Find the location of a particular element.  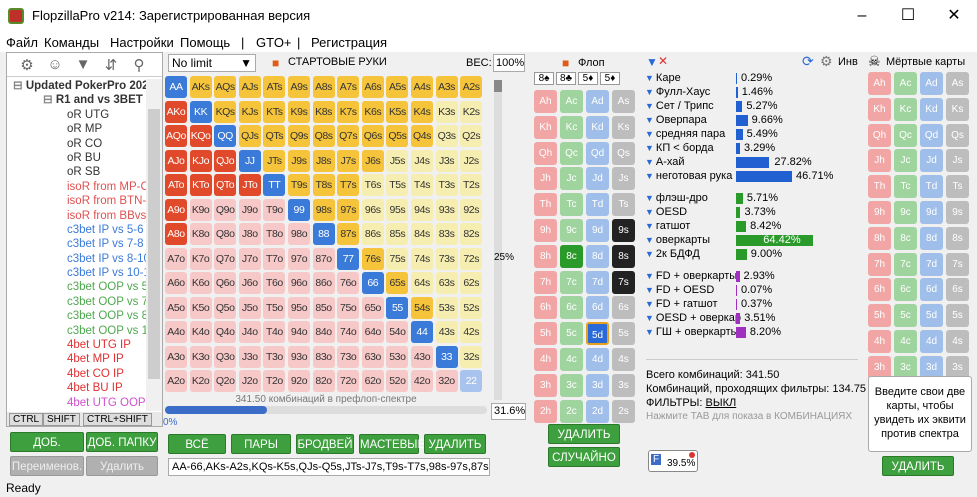

hand-cell: 65s is located at coordinates (397, 283).